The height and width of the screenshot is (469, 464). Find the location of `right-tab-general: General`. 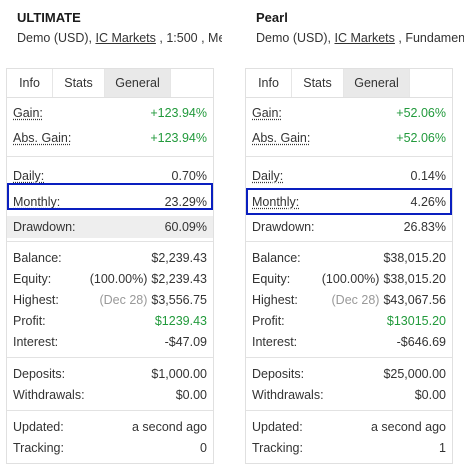

right-tab-general: General is located at coordinates (377, 83).